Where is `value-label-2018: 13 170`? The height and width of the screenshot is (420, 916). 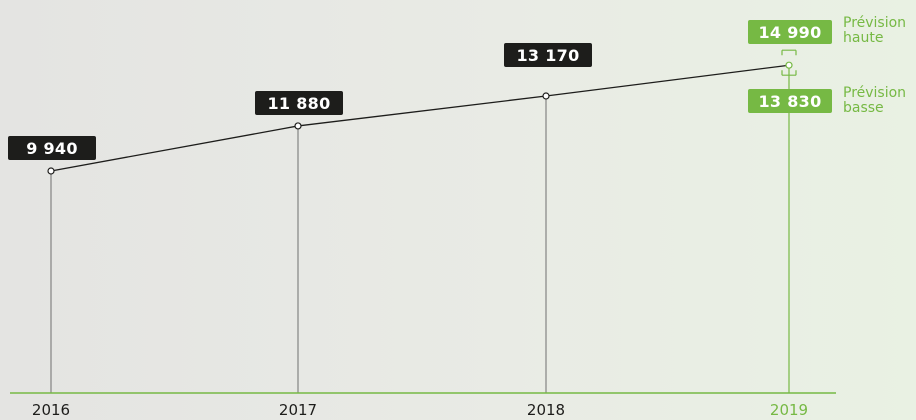
value-label-2018: 13 170 is located at coordinates (547, 55).